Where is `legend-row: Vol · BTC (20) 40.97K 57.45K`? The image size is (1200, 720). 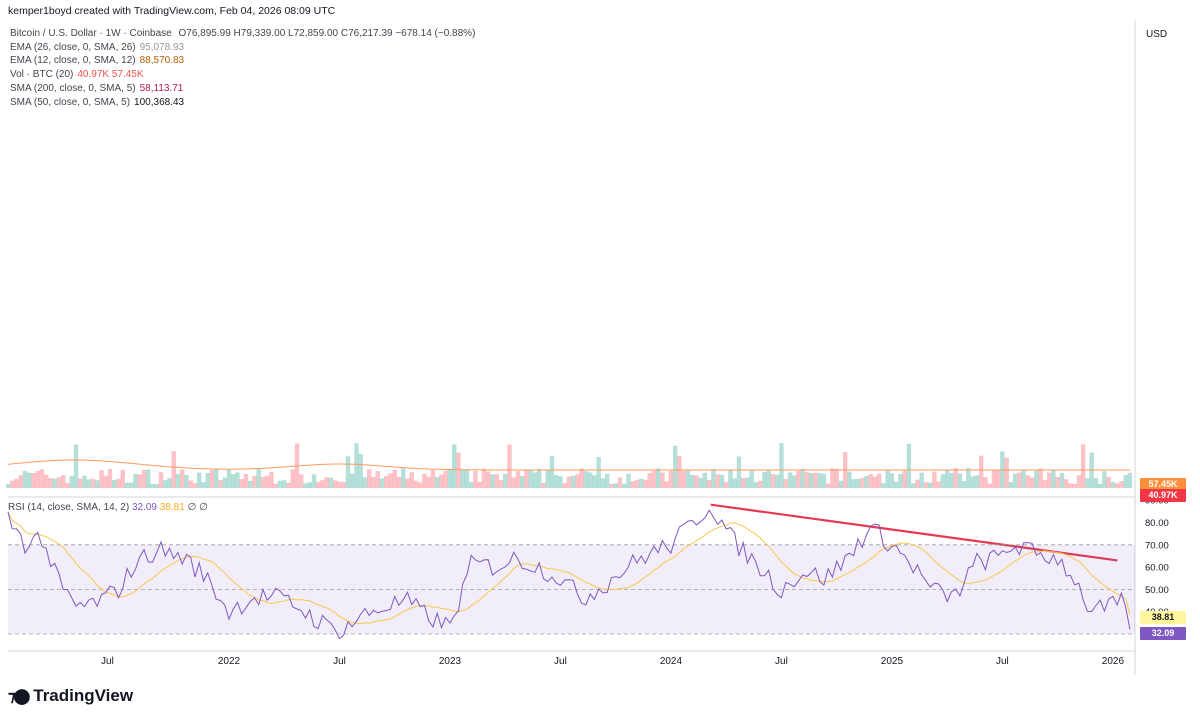
legend-row: Vol · BTC (20) 40.97K 57.45K is located at coordinates (242, 75).